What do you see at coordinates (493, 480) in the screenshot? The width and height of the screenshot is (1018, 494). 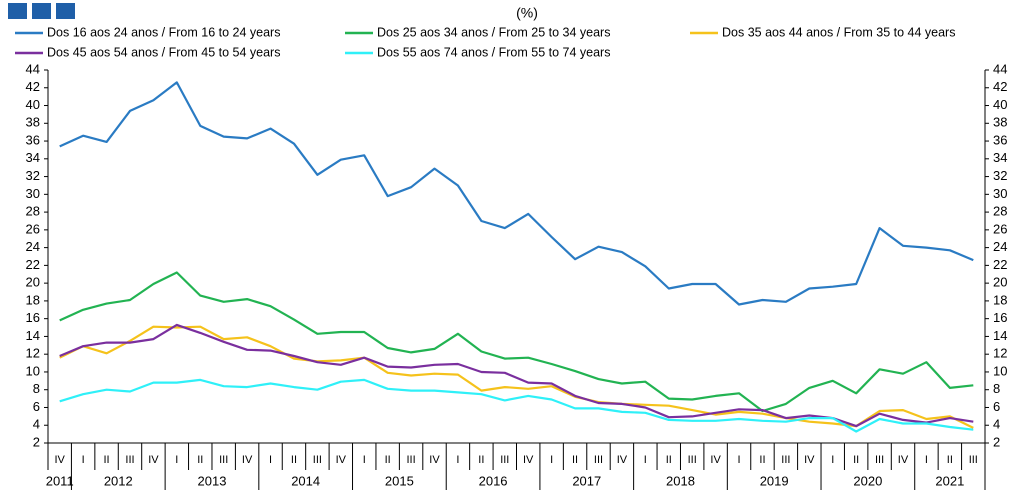 I see `year-label: 2016` at bounding box center [493, 480].